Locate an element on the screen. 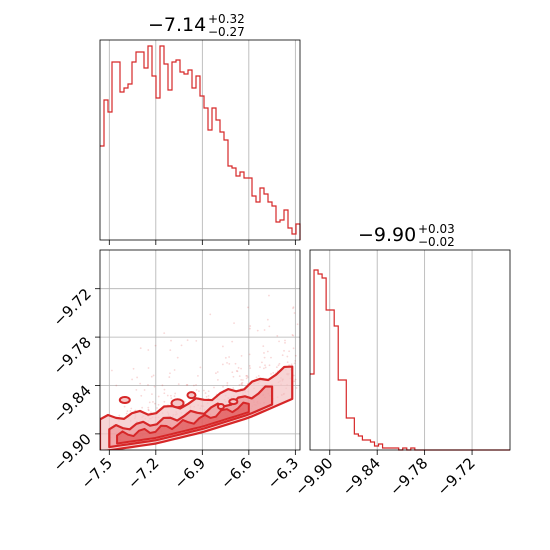 The image size is (550, 550). grid-bottom-right is located at coordinates (401, 350).